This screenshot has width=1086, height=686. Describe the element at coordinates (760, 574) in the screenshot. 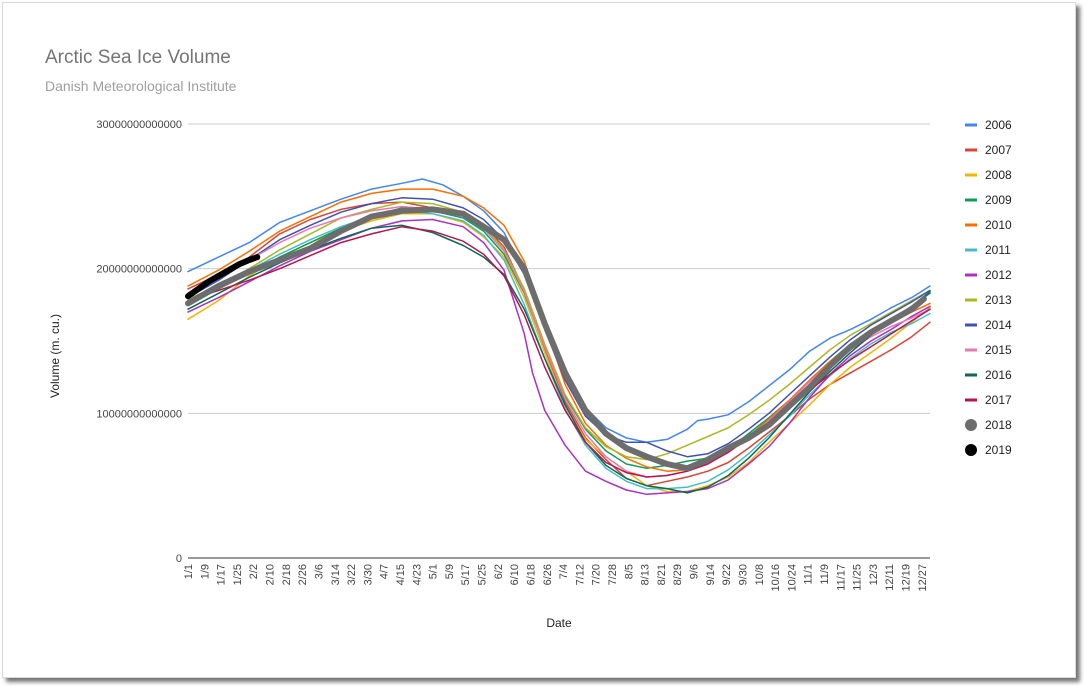

I see `x-tick-label: 10/8` at that location.